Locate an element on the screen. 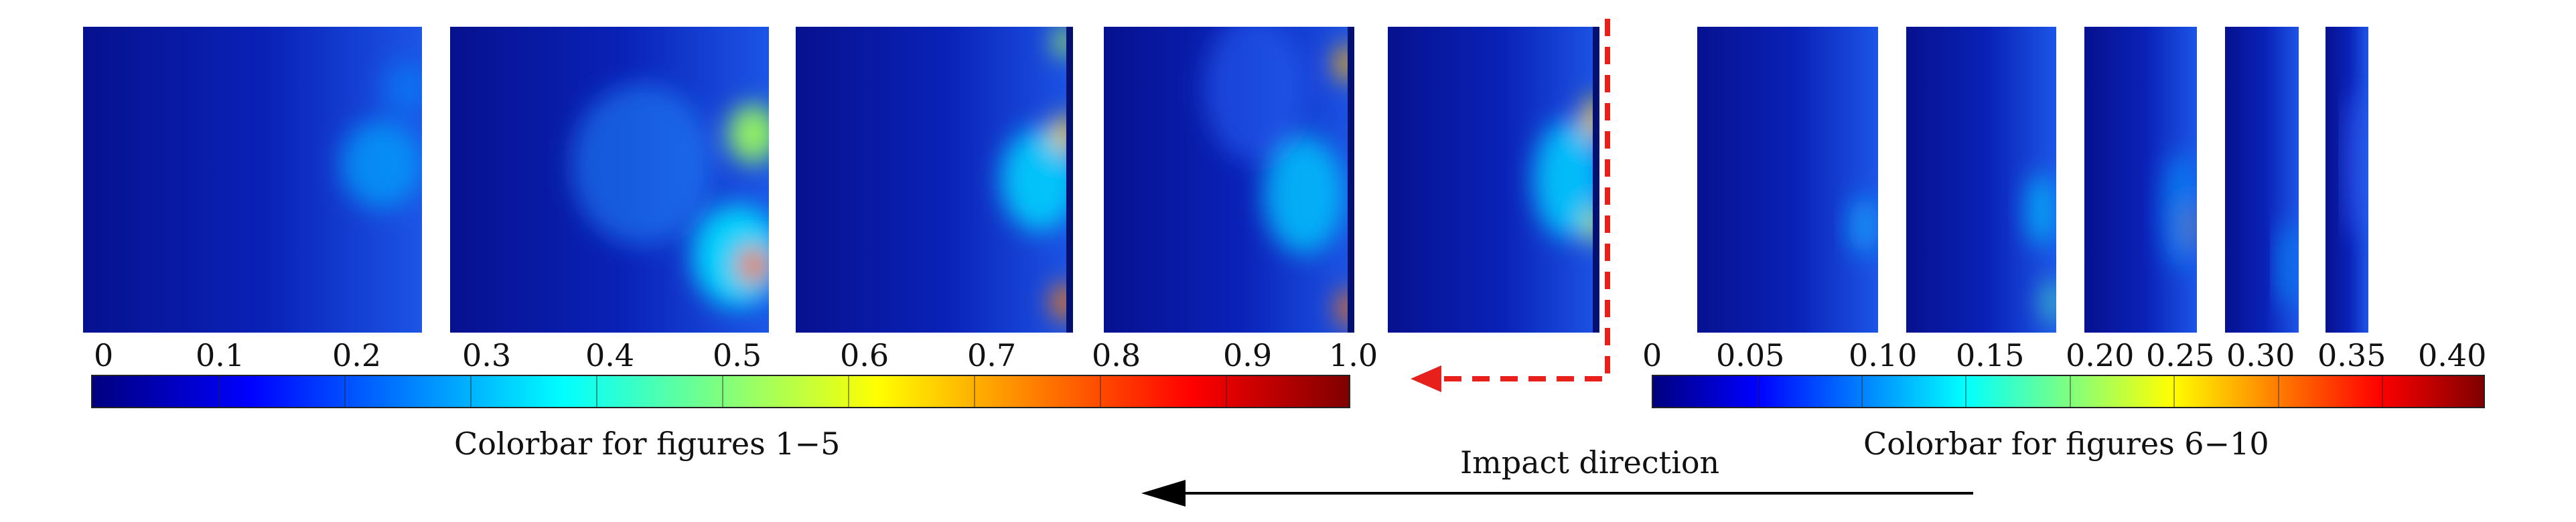  tick-label: 0.35 is located at coordinates (2351, 355).